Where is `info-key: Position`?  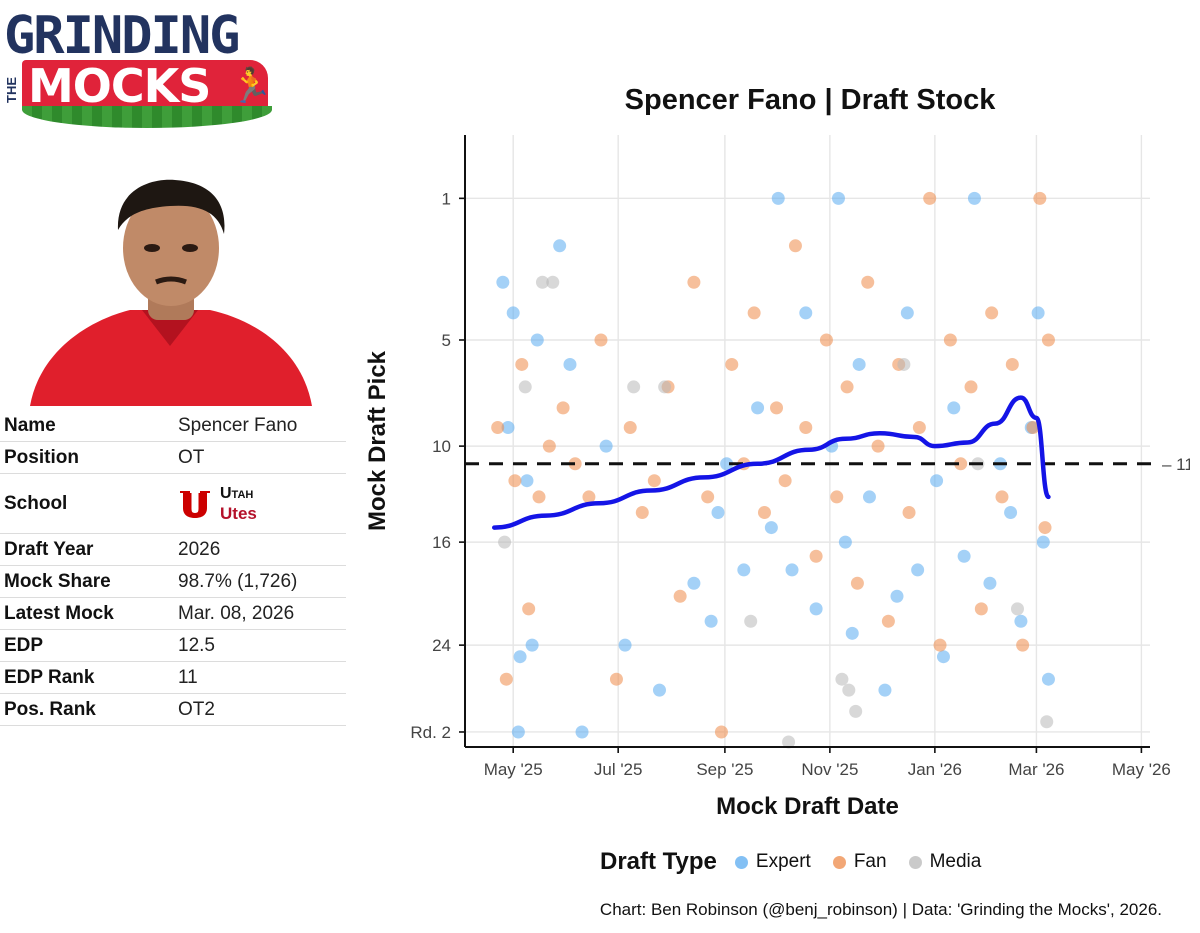
info-key: Position is located at coordinates (41, 457).